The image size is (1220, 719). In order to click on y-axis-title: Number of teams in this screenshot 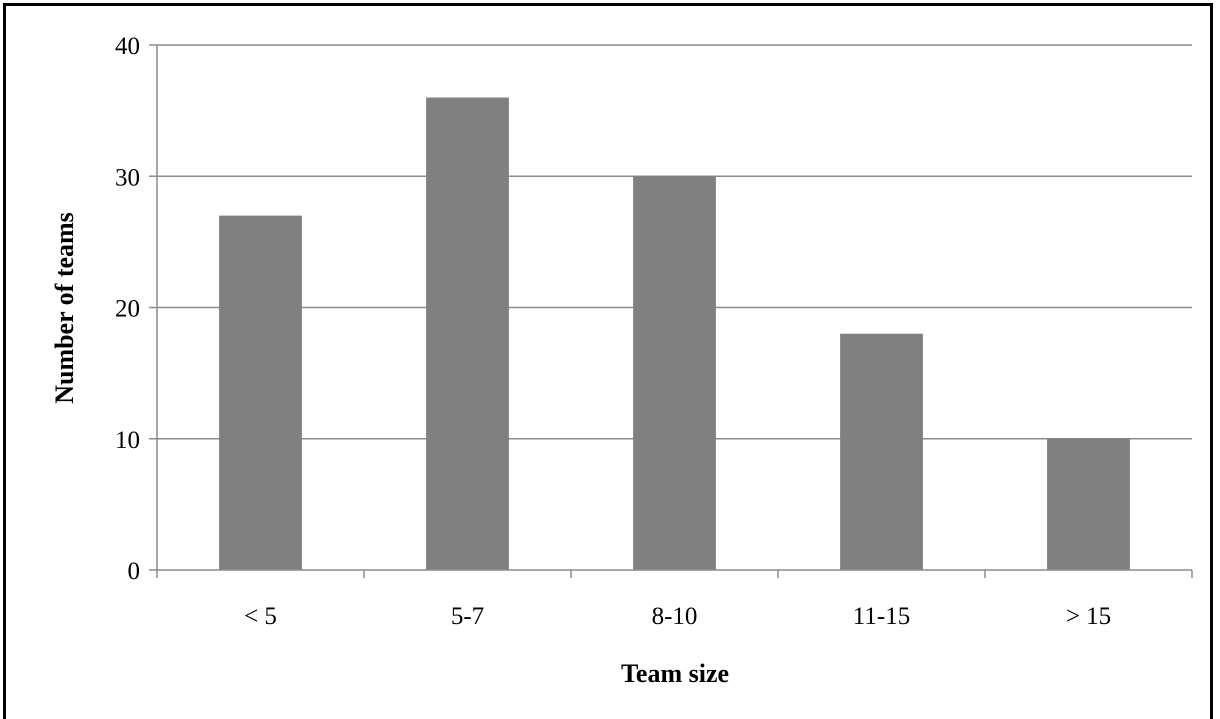, I will do `click(64, 308)`.